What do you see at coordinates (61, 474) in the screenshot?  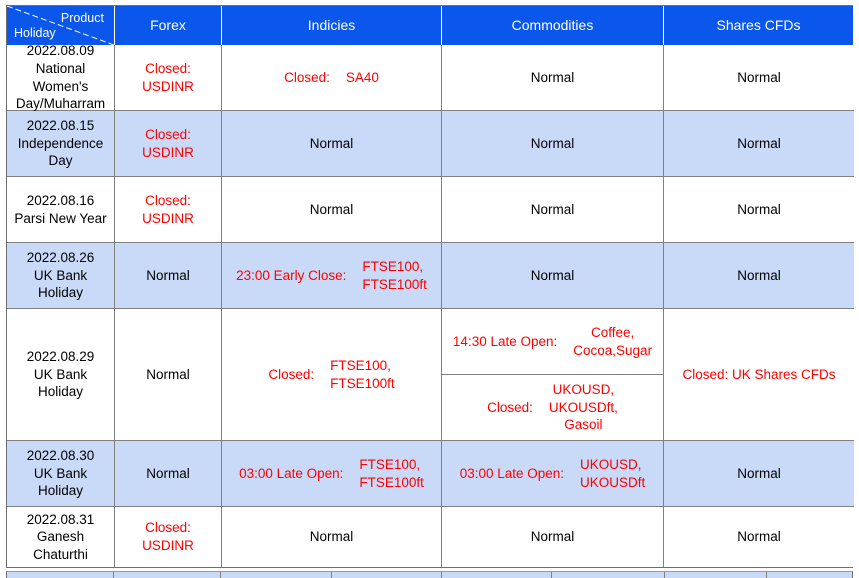 I see `holiday-cell: 2022.08.30 UK Bank Holiday` at bounding box center [61, 474].